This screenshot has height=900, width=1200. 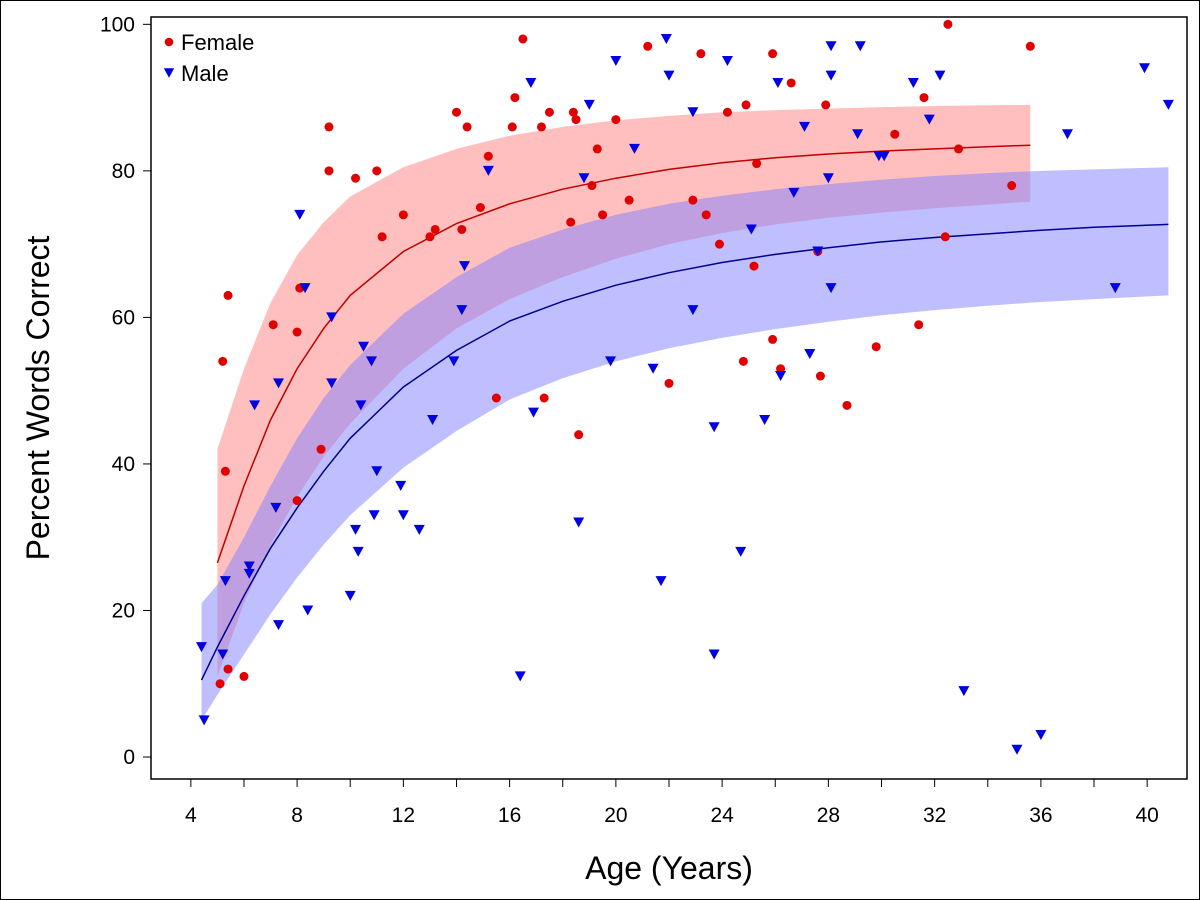 I want to click on y-tick-label: 100, so click(x=117, y=24).